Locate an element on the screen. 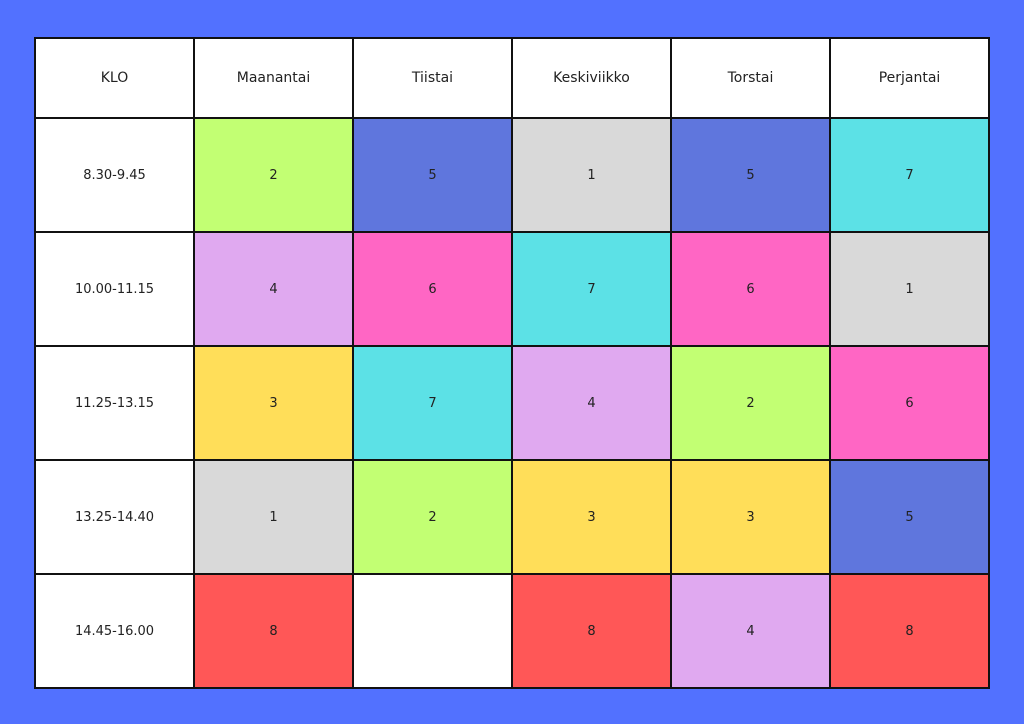 Image resolution: width=1024 pixels, height=724 pixels. day-column-header: Torstai is located at coordinates (750, 78).